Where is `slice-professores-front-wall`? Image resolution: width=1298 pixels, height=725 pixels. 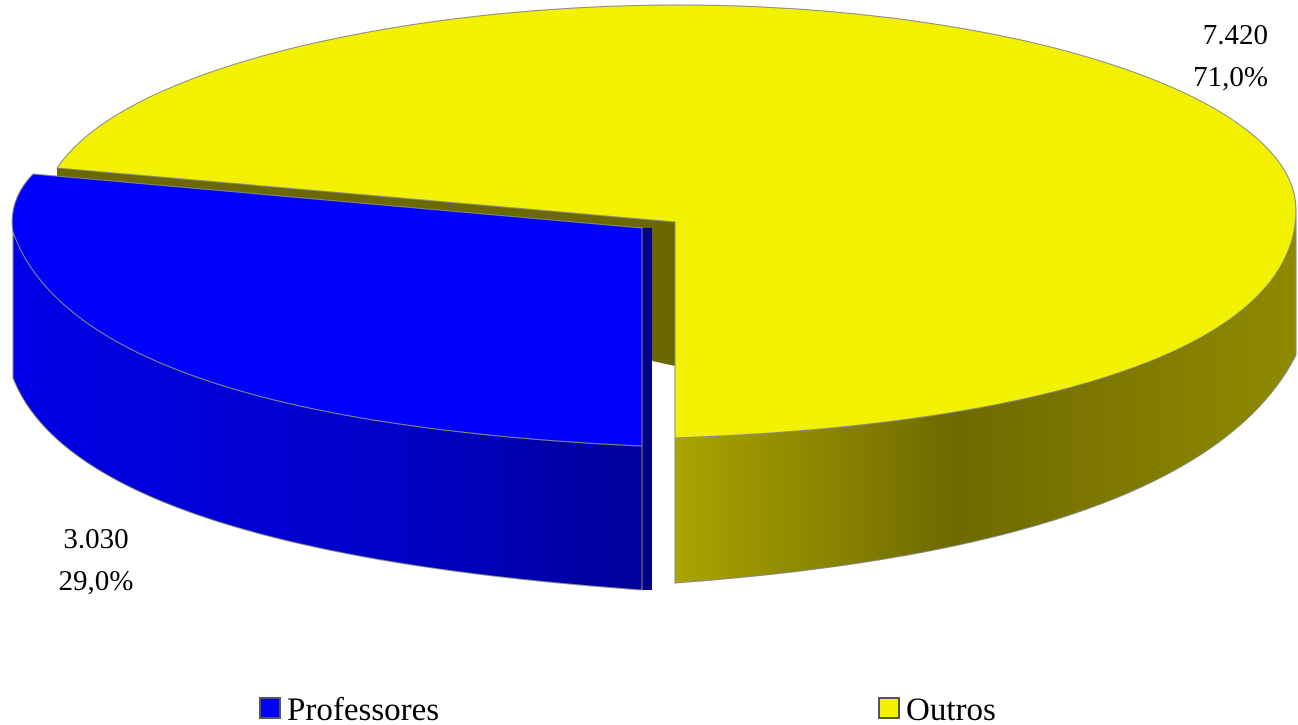
slice-professores-front-wall is located at coordinates (647, 409).